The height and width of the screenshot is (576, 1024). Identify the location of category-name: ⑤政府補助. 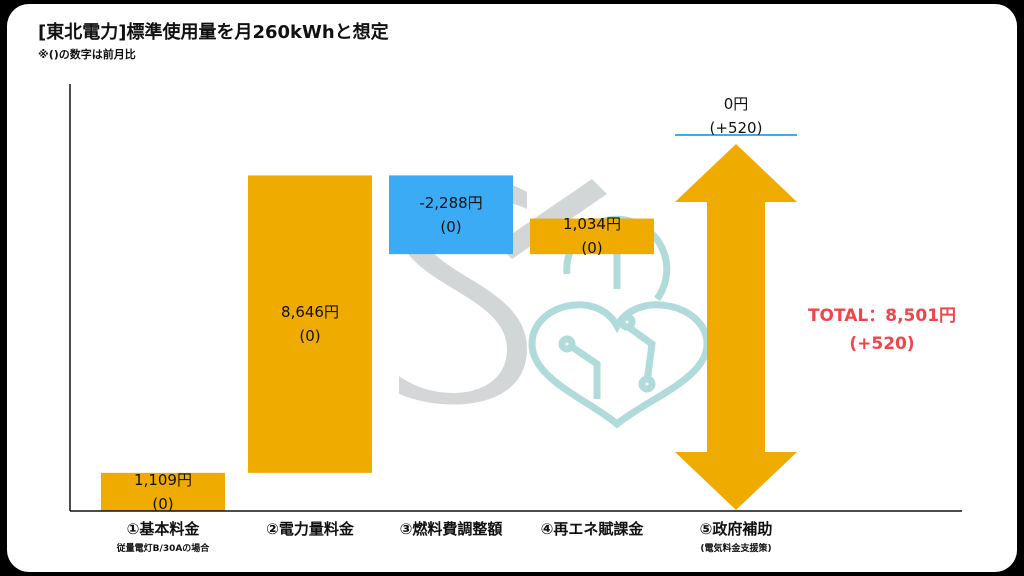
(736, 529).